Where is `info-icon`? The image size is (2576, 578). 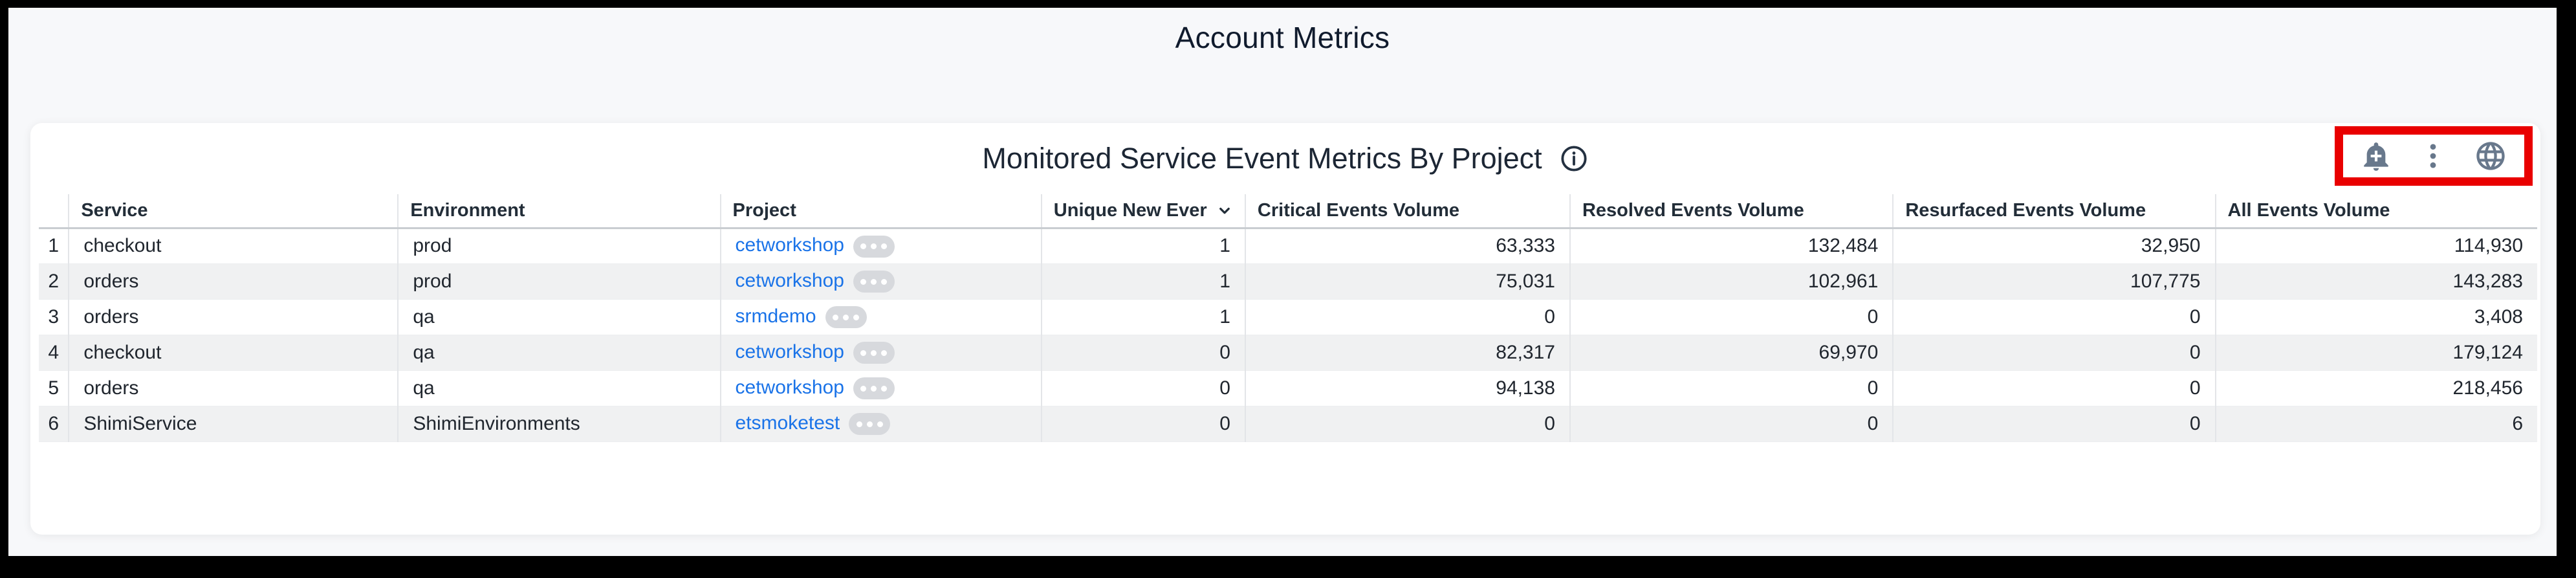 info-icon is located at coordinates (1574, 158).